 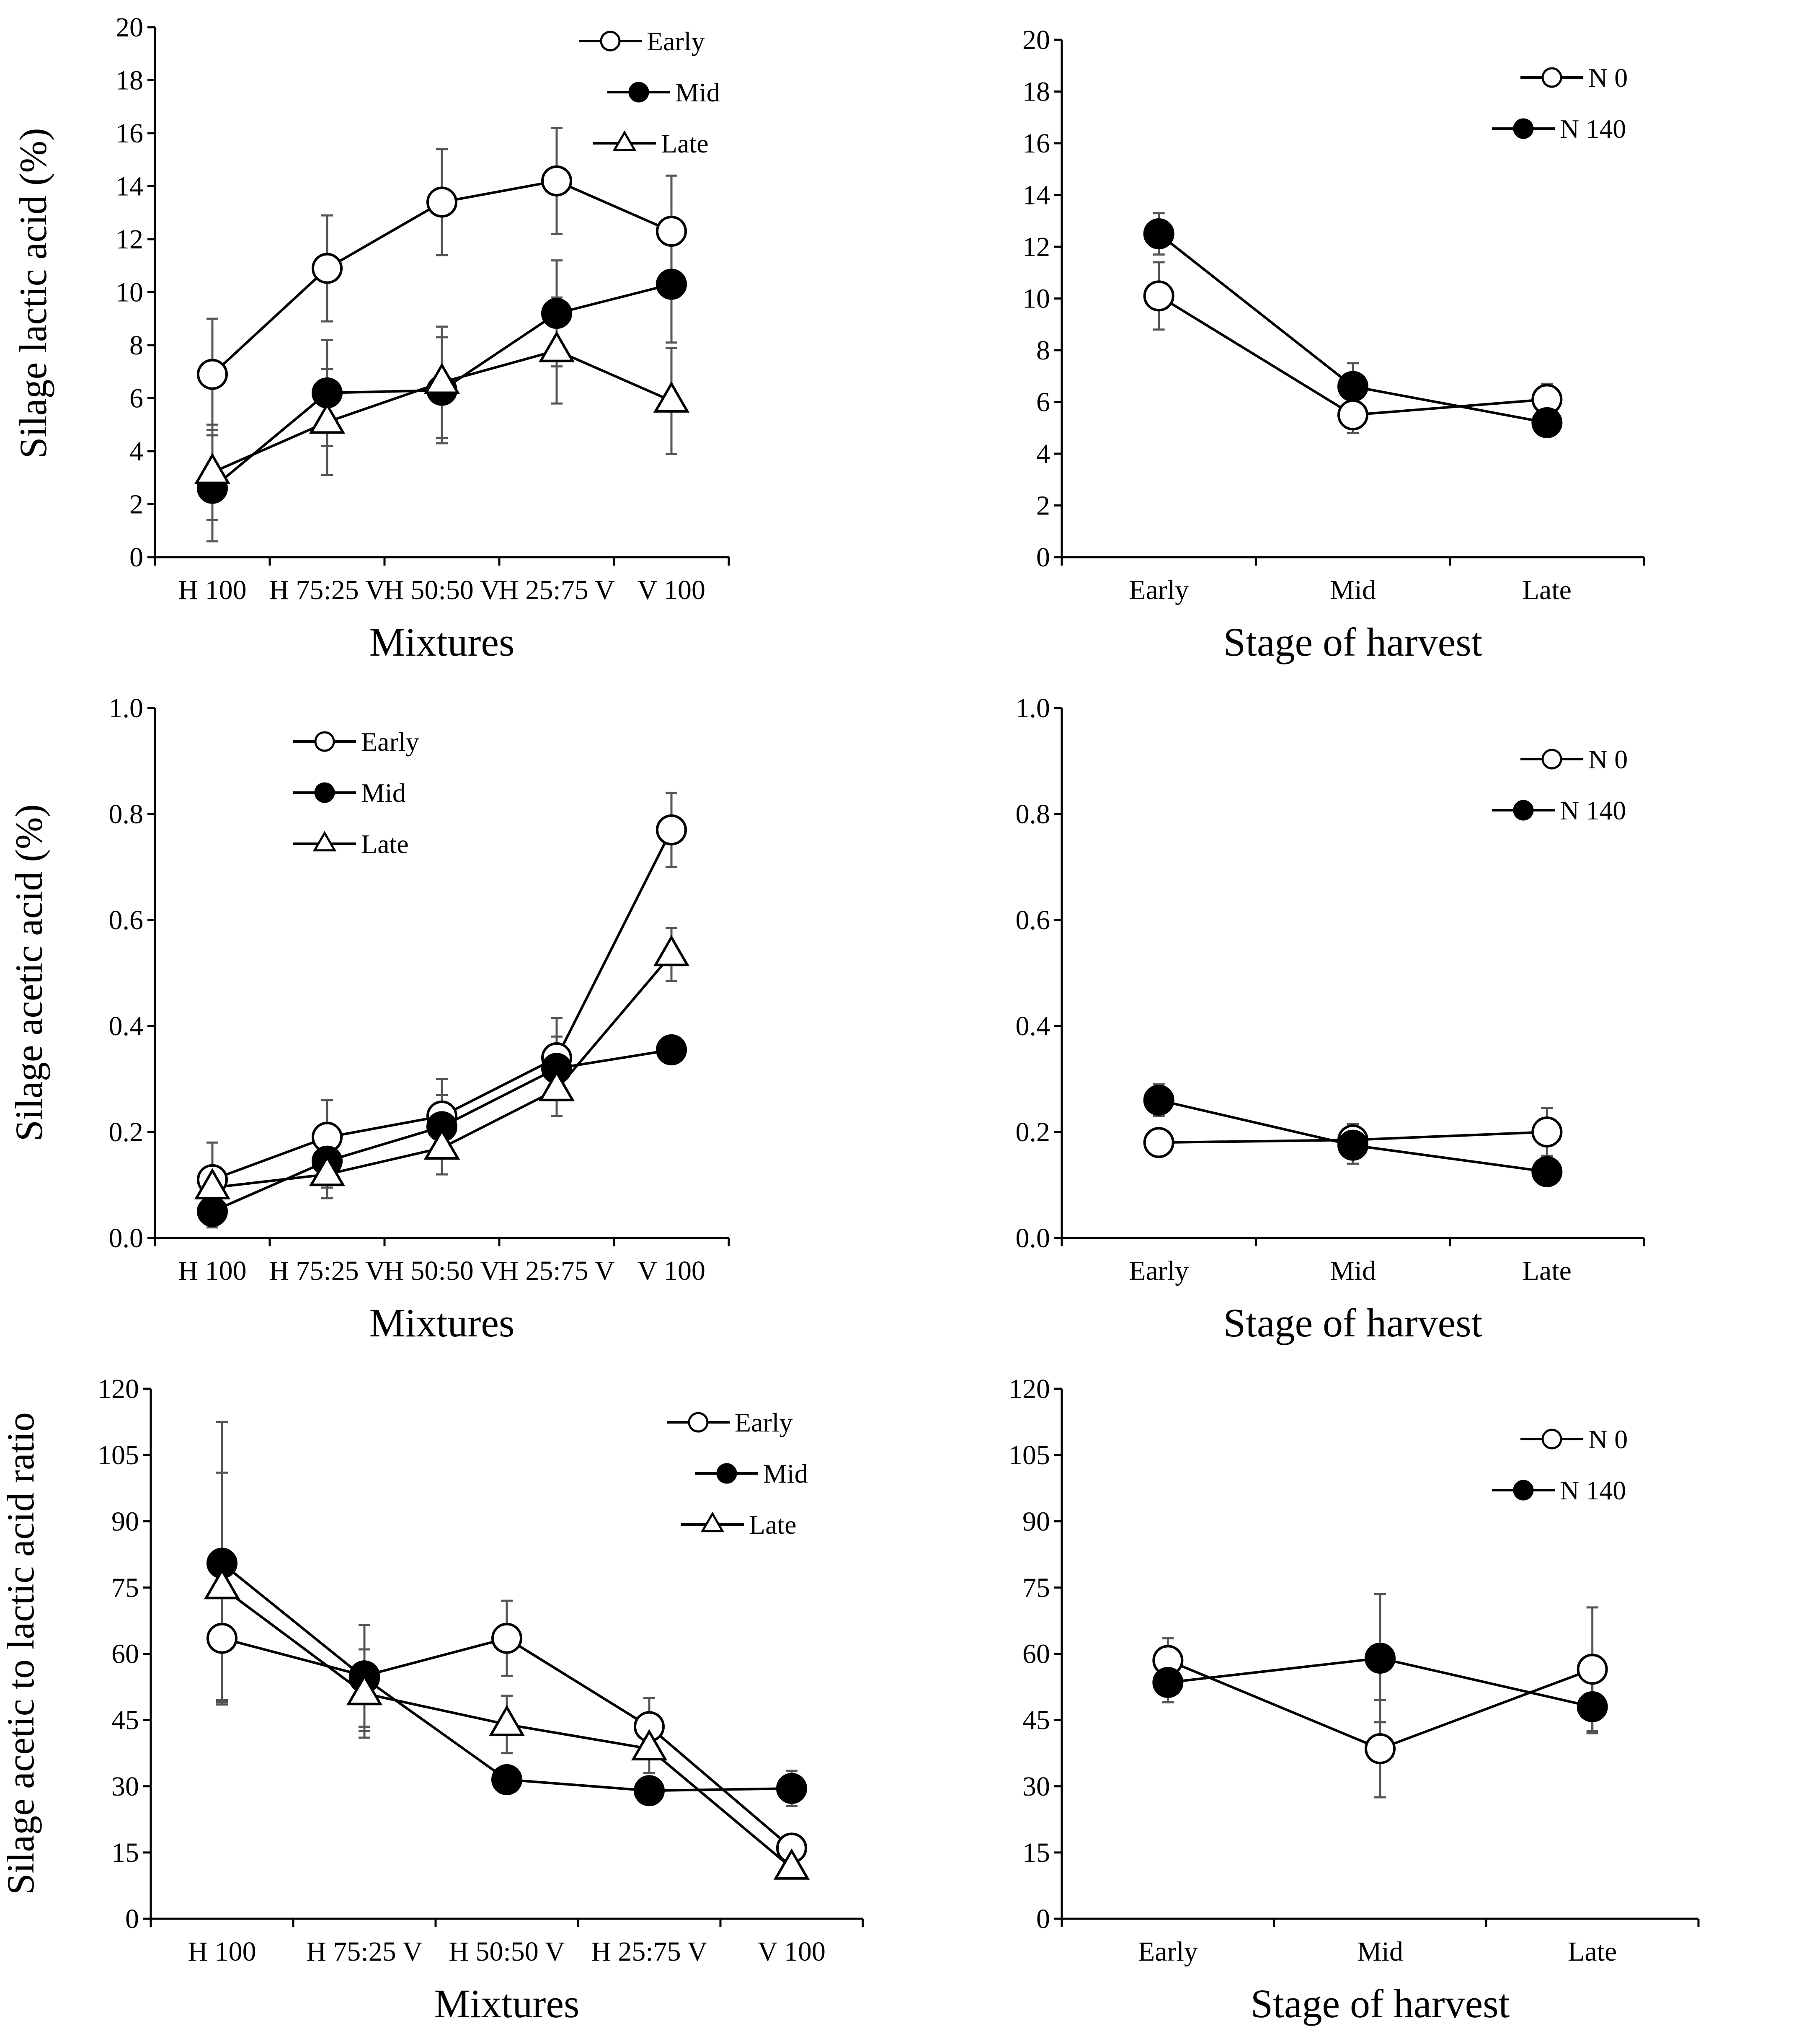 I want to click on y-tick-label: 6, so click(x=1043, y=402).